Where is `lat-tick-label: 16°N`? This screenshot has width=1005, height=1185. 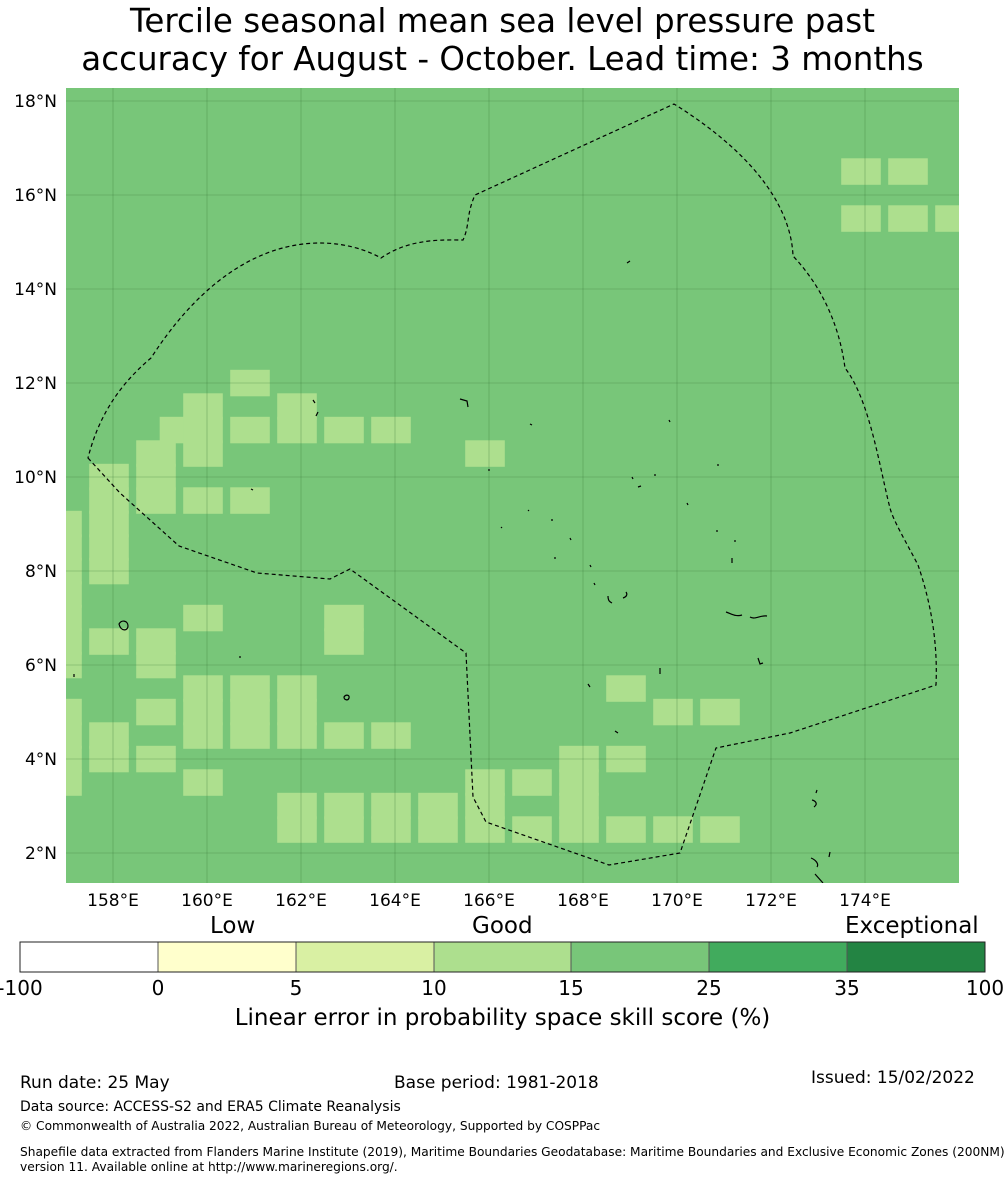
lat-tick-label: 16°N is located at coordinates (35, 196).